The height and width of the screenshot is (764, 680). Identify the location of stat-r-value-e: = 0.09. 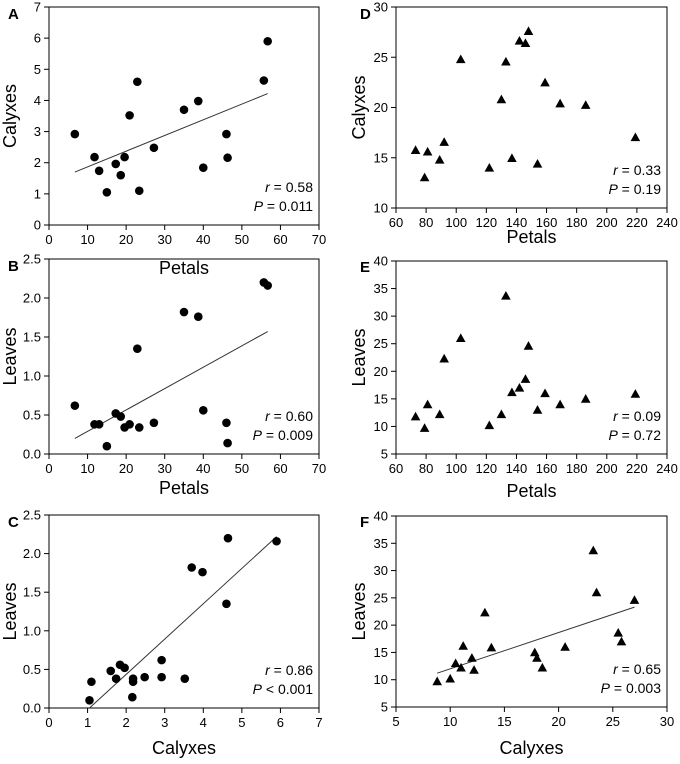
(639, 416).